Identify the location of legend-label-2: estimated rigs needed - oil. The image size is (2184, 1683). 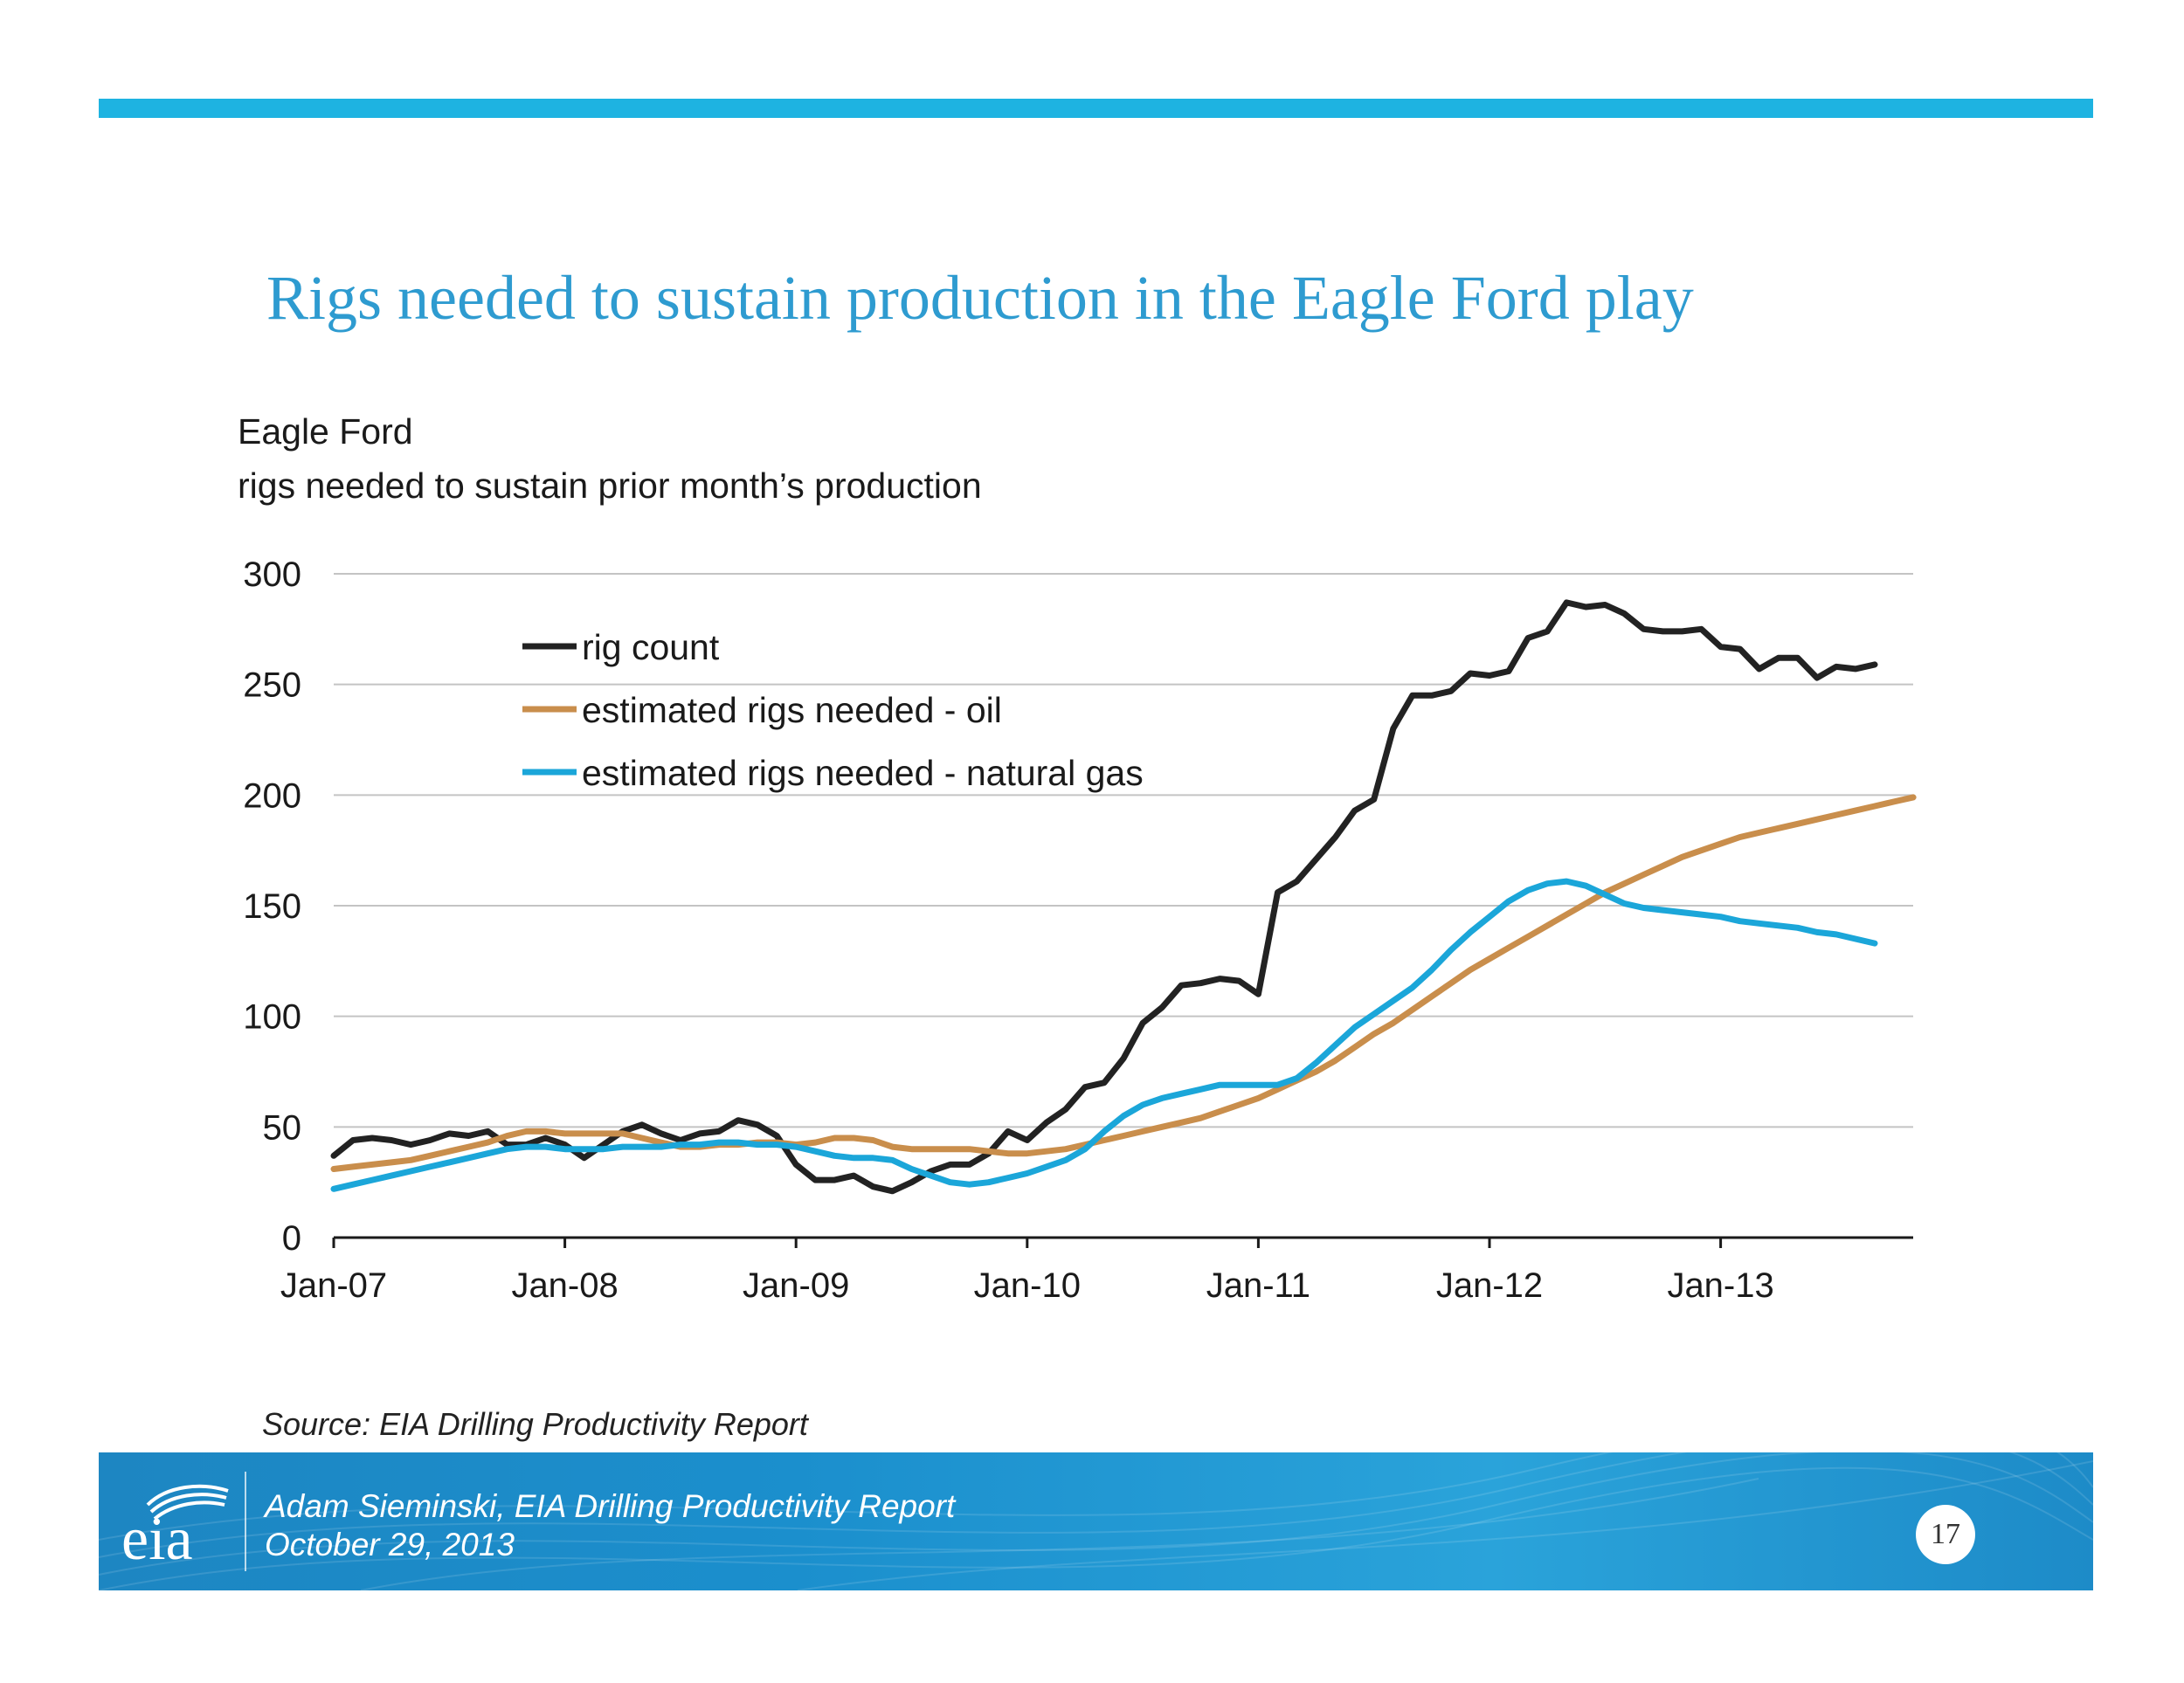
(792, 710).